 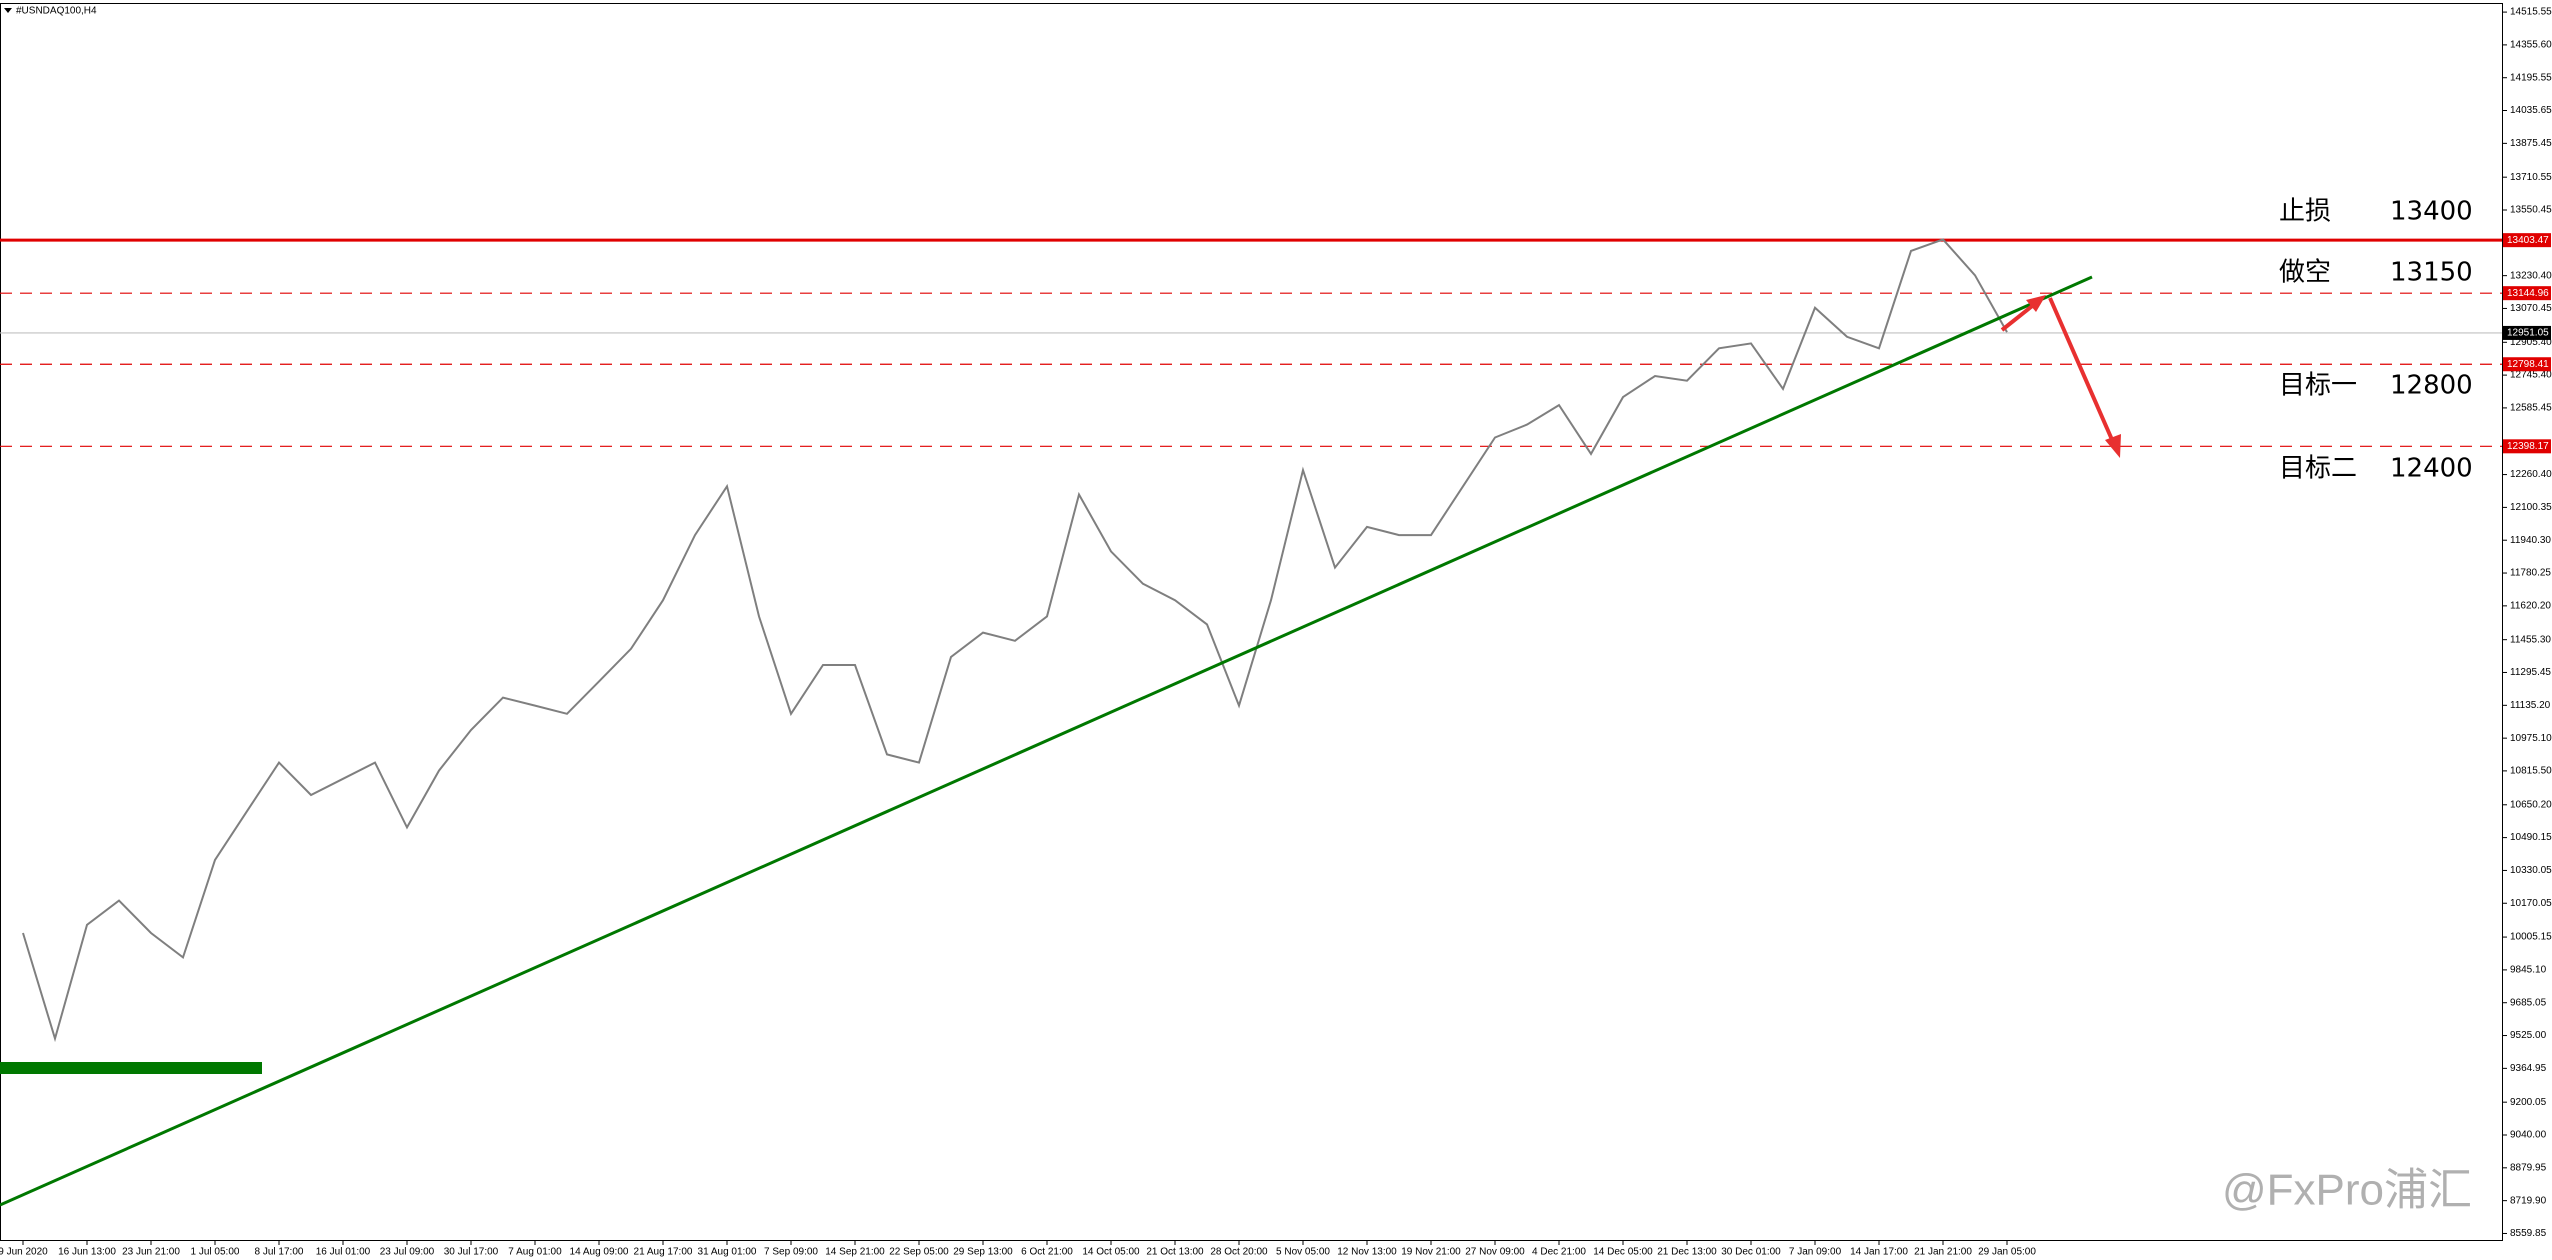 I want to click on chart-title: #USNDAQ100,H4, so click(x=56, y=11).